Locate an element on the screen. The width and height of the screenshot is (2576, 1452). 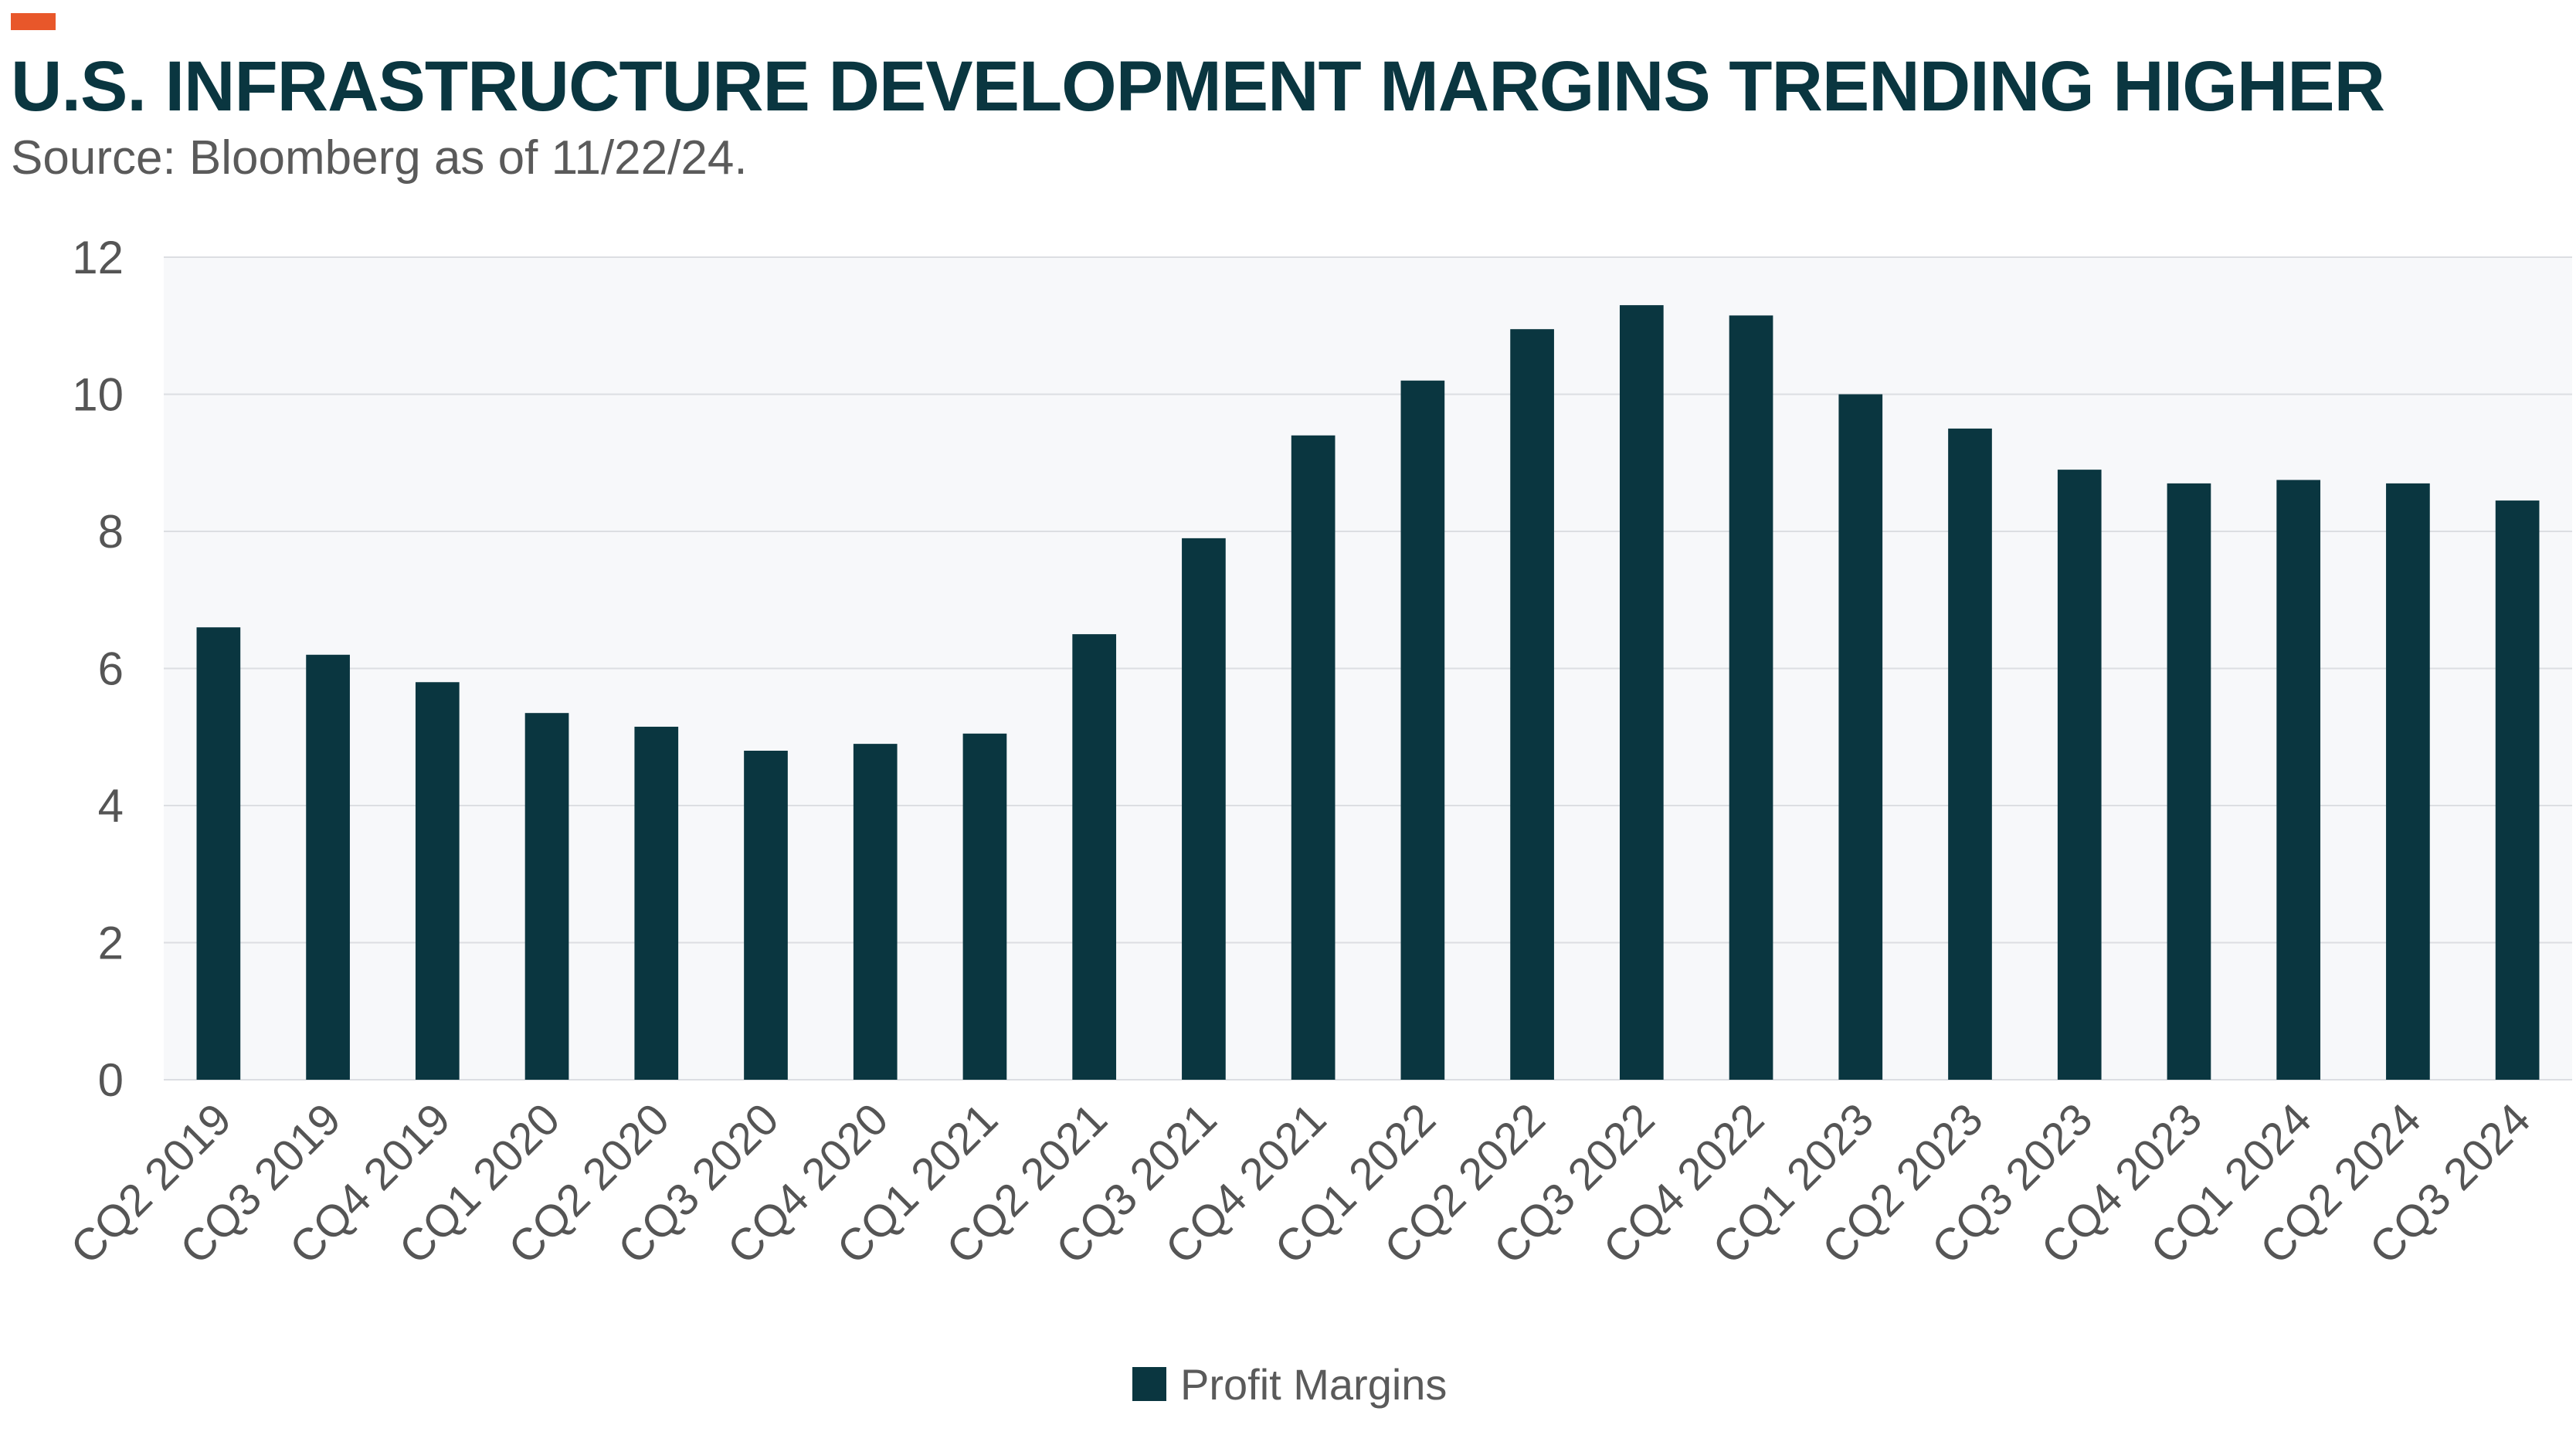
y-tick-label: 4 is located at coordinates (111, 806).